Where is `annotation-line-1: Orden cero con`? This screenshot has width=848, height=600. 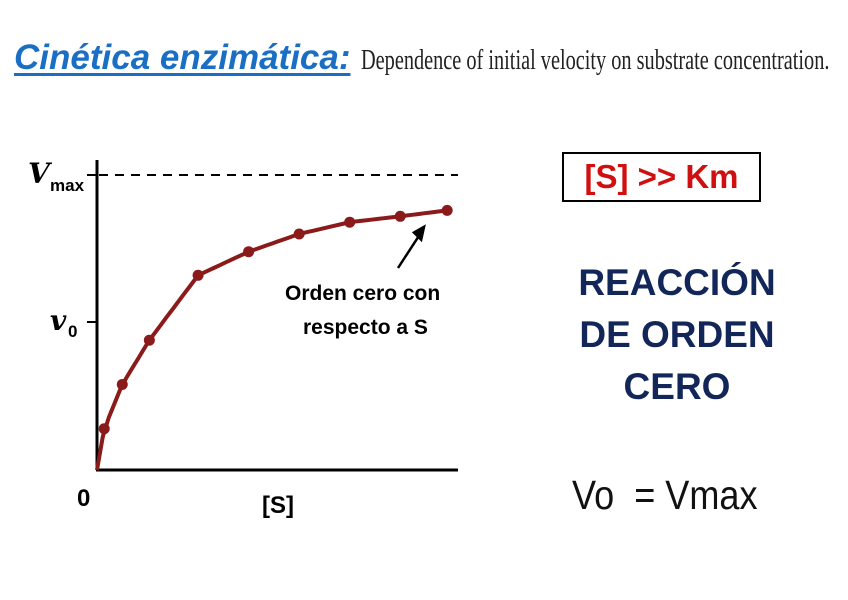
annotation-line-1: Orden cero con is located at coordinates (362, 293).